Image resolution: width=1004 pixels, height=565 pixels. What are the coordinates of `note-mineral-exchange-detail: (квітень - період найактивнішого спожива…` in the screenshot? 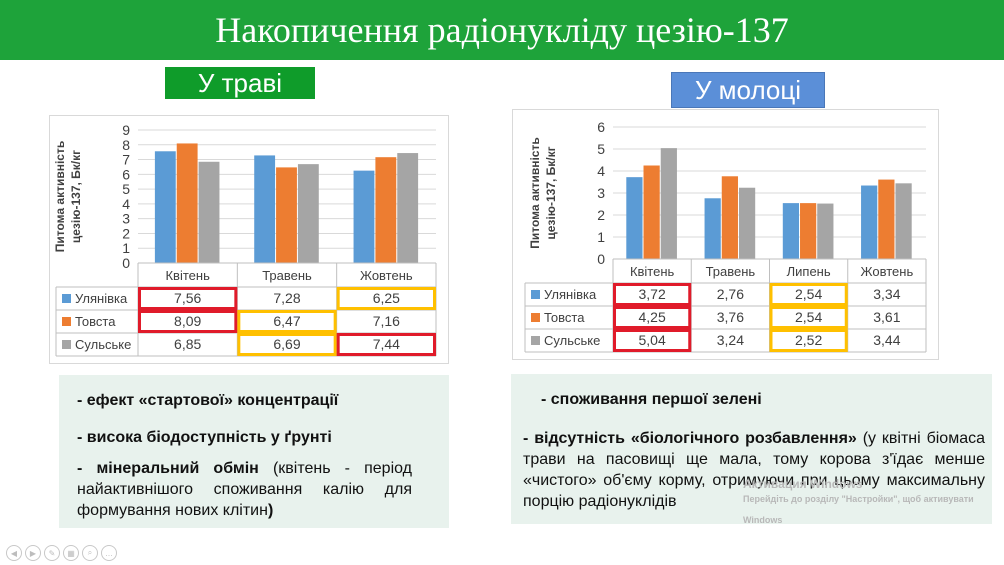 It's located at (244, 489).